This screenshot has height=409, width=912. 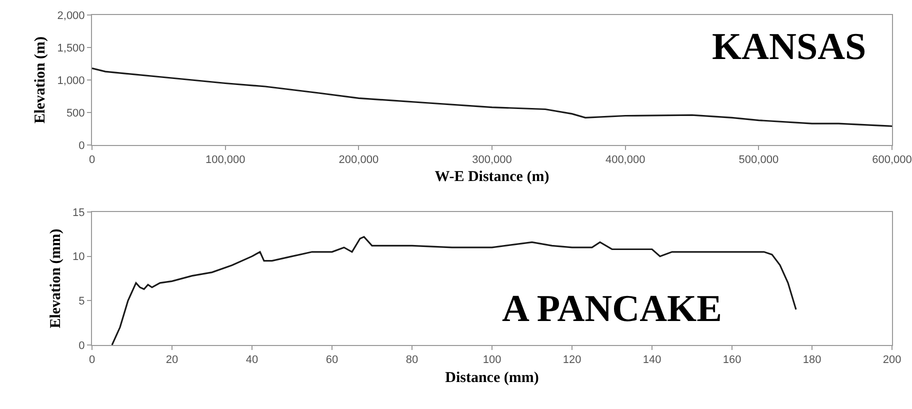 What do you see at coordinates (40, 80) in the screenshot?
I see `y-axis-title: Elevation (m)` at bounding box center [40, 80].